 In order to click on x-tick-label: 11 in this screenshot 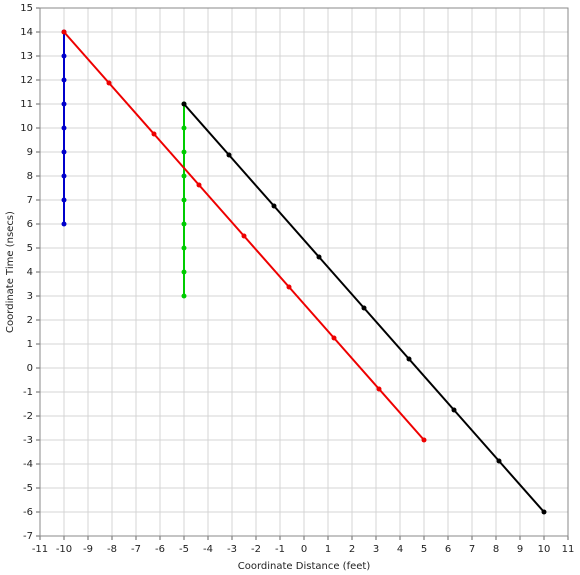, I will do `click(568, 549)`.